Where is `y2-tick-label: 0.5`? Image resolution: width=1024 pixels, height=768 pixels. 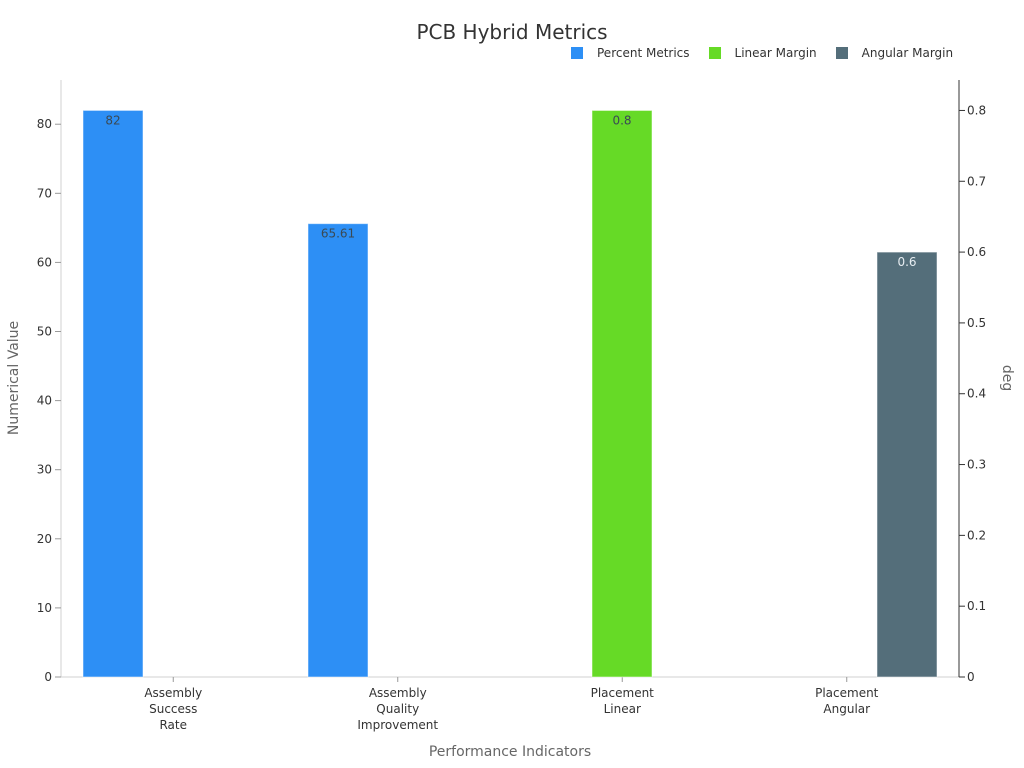 y2-tick-label: 0.5 is located at coordinates (976, 323).